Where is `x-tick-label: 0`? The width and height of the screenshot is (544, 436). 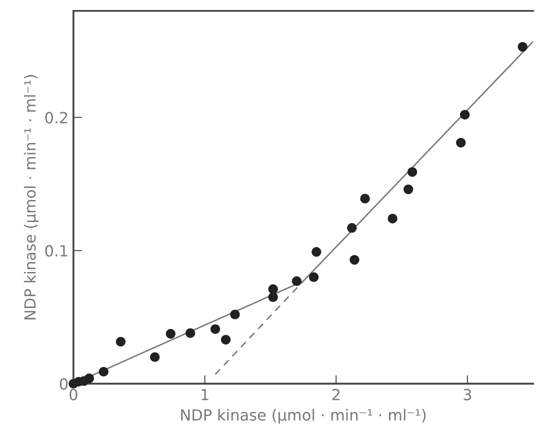
x-tick-label: 0 is located at coordinates (74, 394).